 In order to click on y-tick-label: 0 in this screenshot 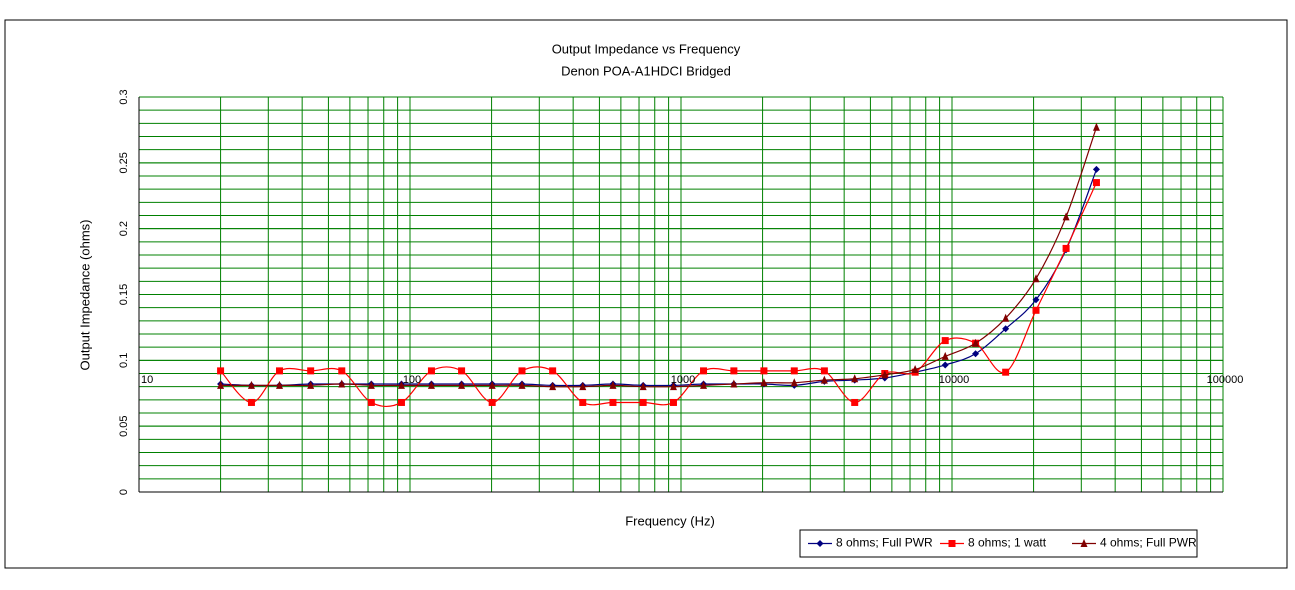, I will do `click(124, 492)`.